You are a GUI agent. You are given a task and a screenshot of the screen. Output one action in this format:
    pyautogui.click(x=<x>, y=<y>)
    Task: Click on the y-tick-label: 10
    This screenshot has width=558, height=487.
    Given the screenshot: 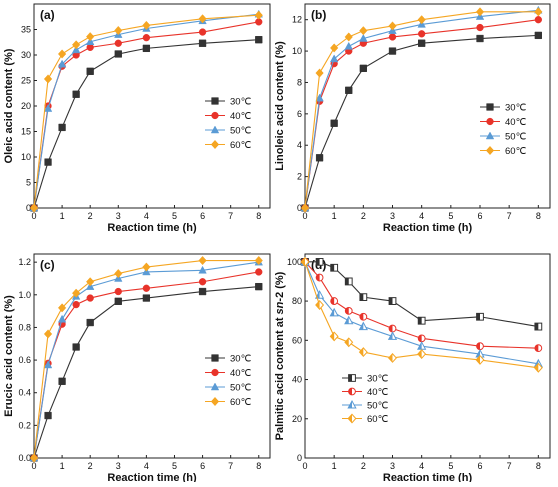 What is the action you would take?
    pyautogui.click(x=297, y=51)
    